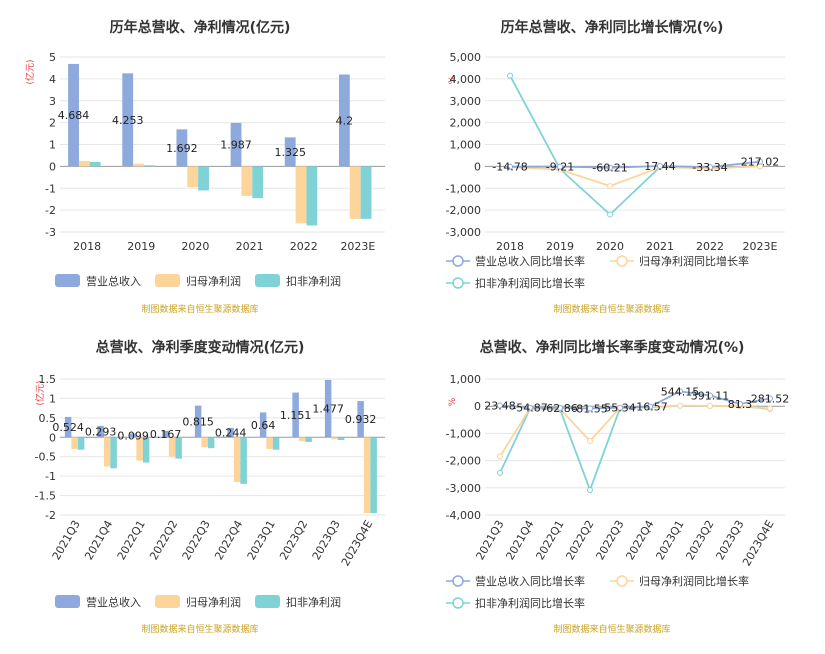  I want to click on legend-label-revenue-growth: 营业总收入同比增长率, so click(530, 261).